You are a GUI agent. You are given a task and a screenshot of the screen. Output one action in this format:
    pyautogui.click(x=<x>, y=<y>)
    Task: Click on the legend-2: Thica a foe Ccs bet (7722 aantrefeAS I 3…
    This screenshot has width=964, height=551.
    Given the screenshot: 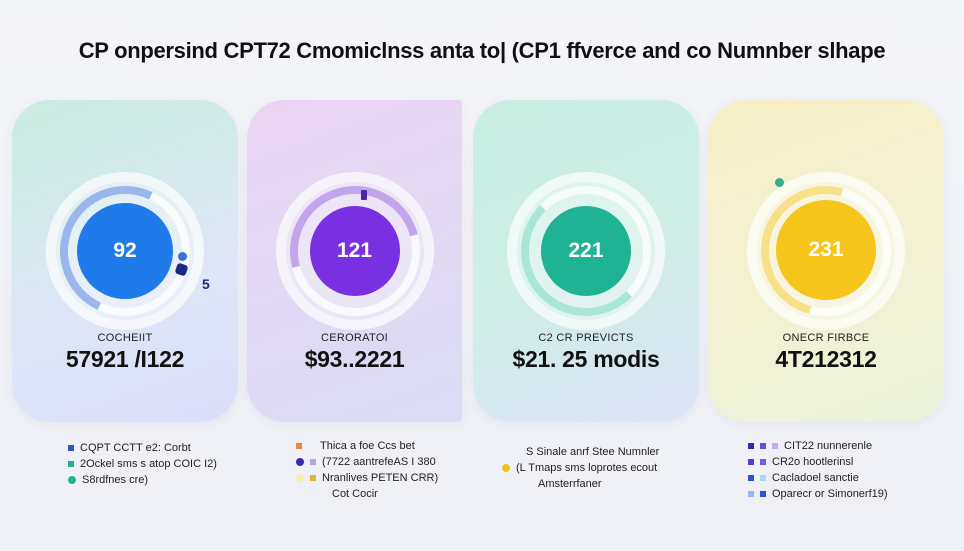 What is the action you would take?
    pyautogui.click(x=367, y=470)
    